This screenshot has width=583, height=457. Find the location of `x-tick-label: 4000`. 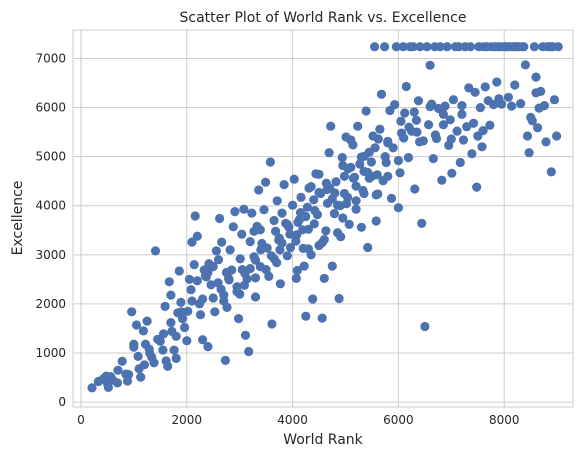

x-tick-label: 4000 is located at coordinates (292, 420).